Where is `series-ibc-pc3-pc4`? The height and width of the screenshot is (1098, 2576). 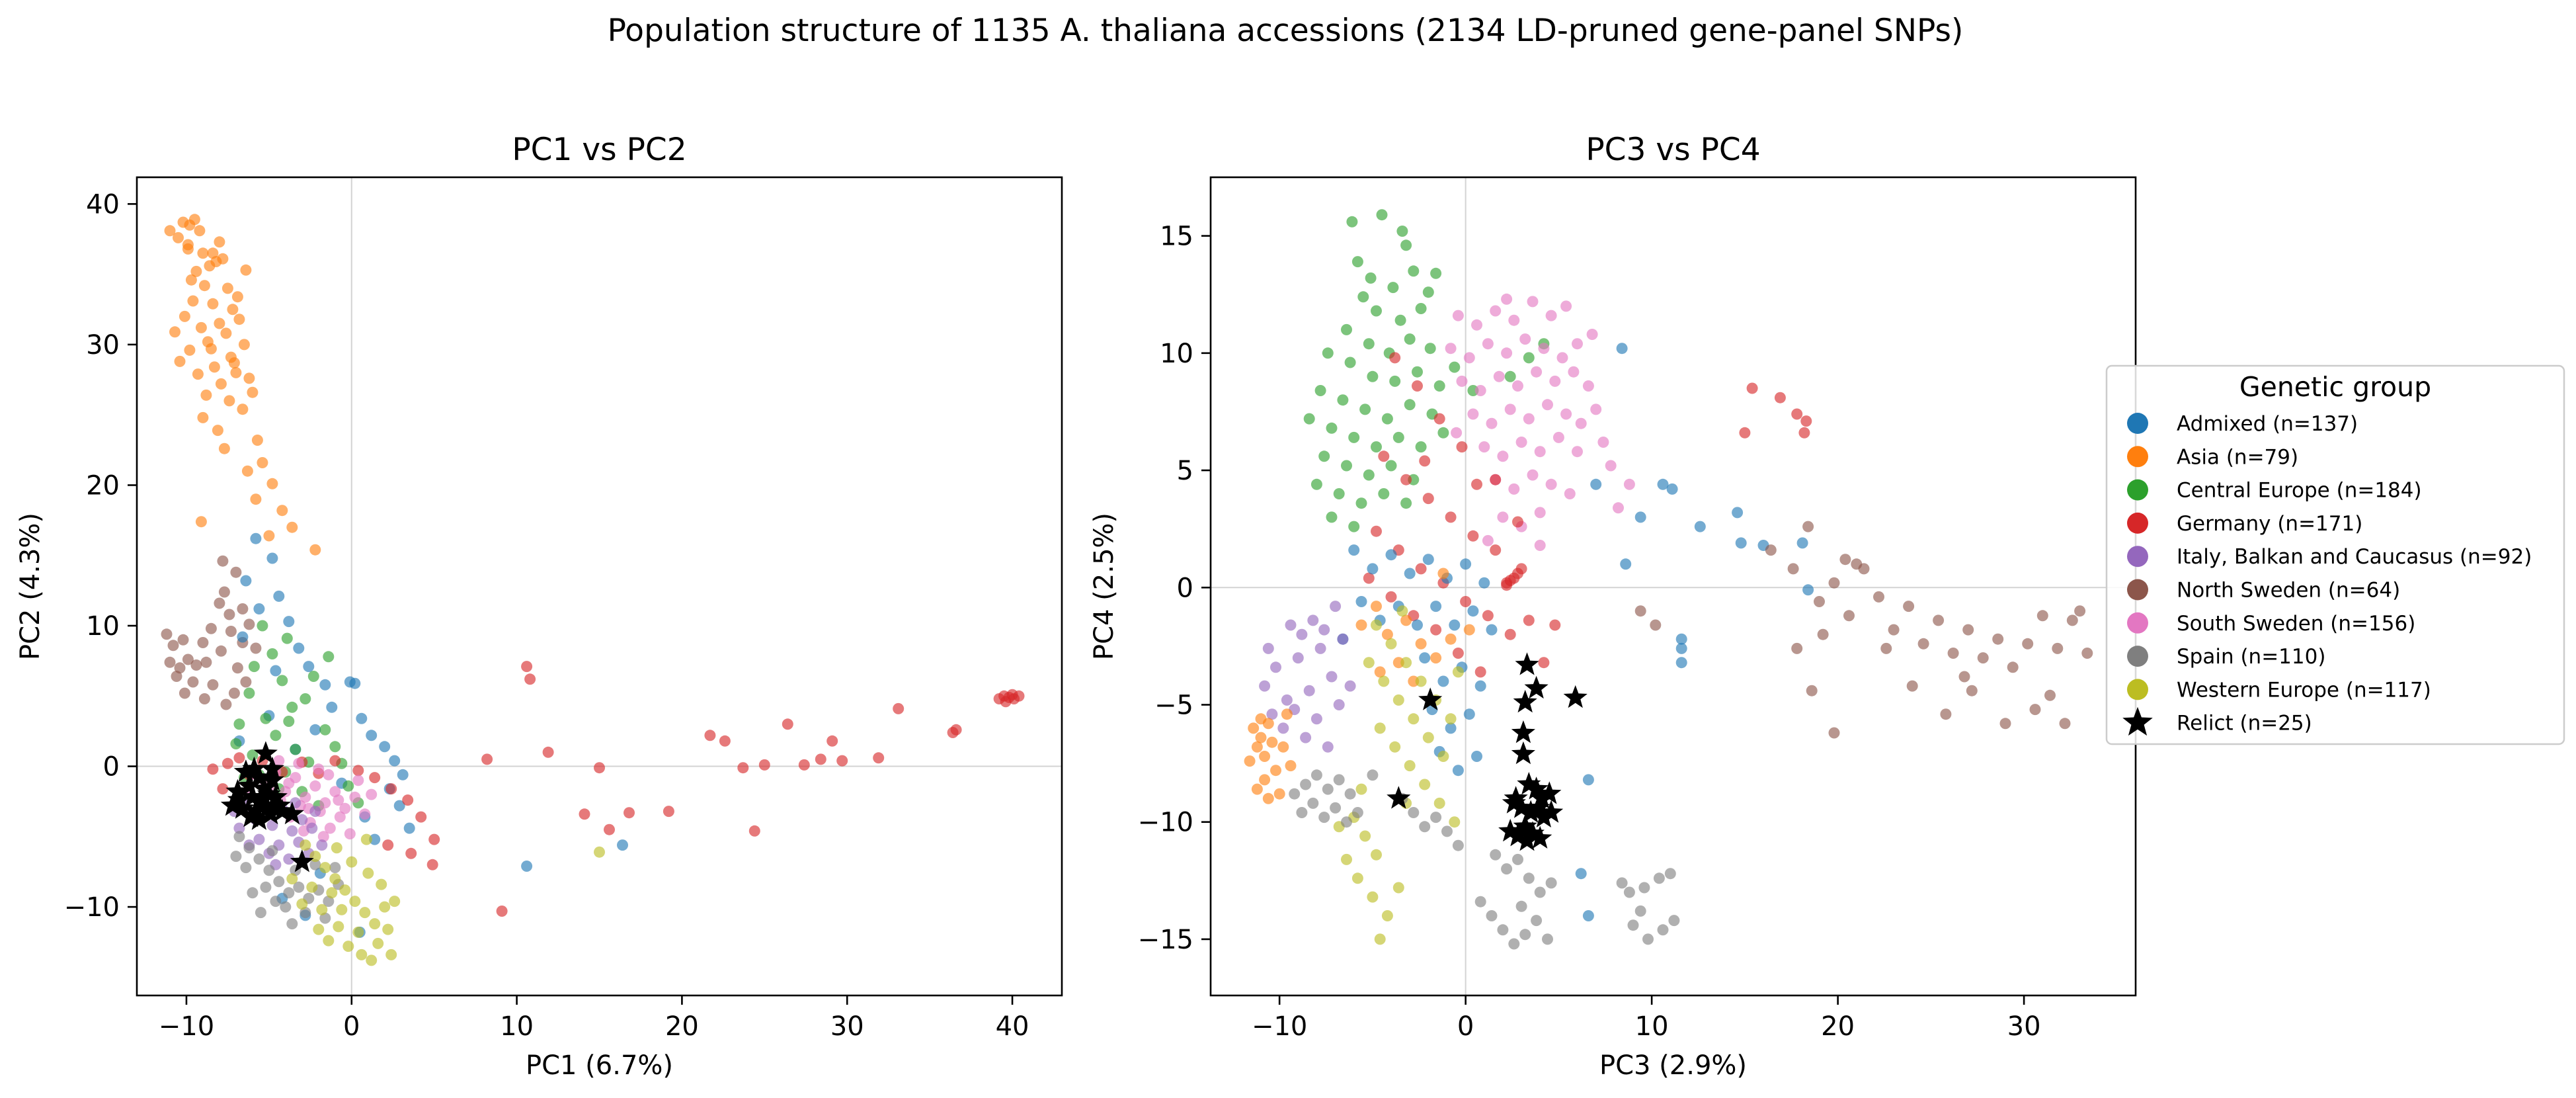 series-ibc-pc3-pc4 is located at coordinates (1307, 677).